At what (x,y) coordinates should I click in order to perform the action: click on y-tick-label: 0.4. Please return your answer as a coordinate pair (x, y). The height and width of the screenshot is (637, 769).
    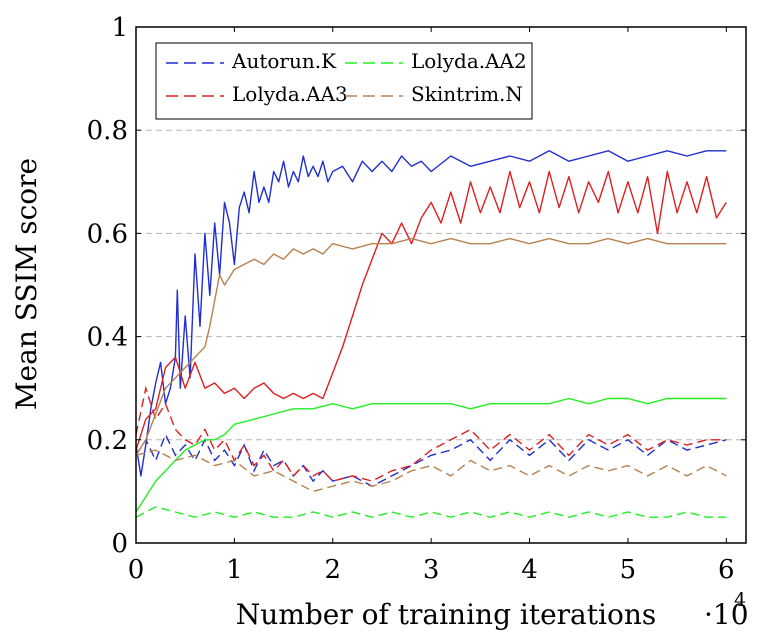
    Looking at the image, I should click on (107, 338).